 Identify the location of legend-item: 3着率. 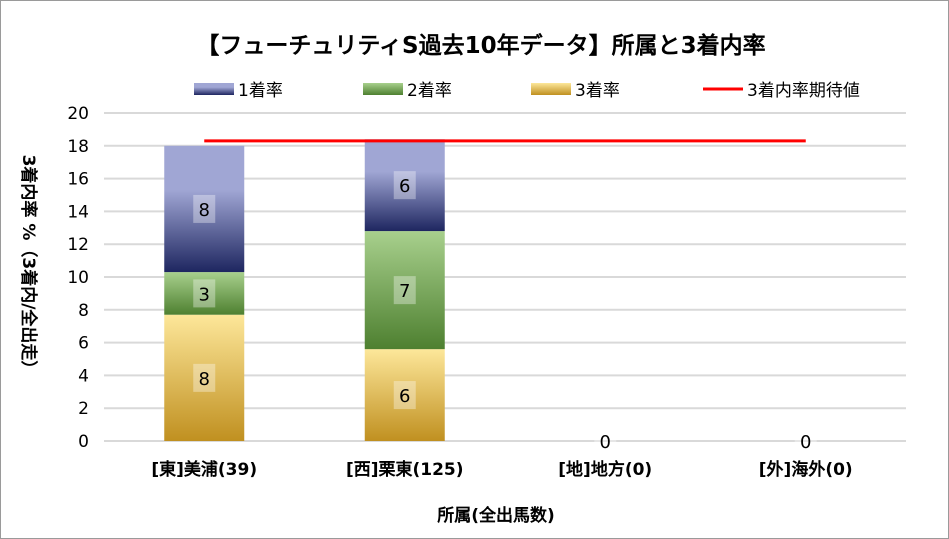
(575, 91).